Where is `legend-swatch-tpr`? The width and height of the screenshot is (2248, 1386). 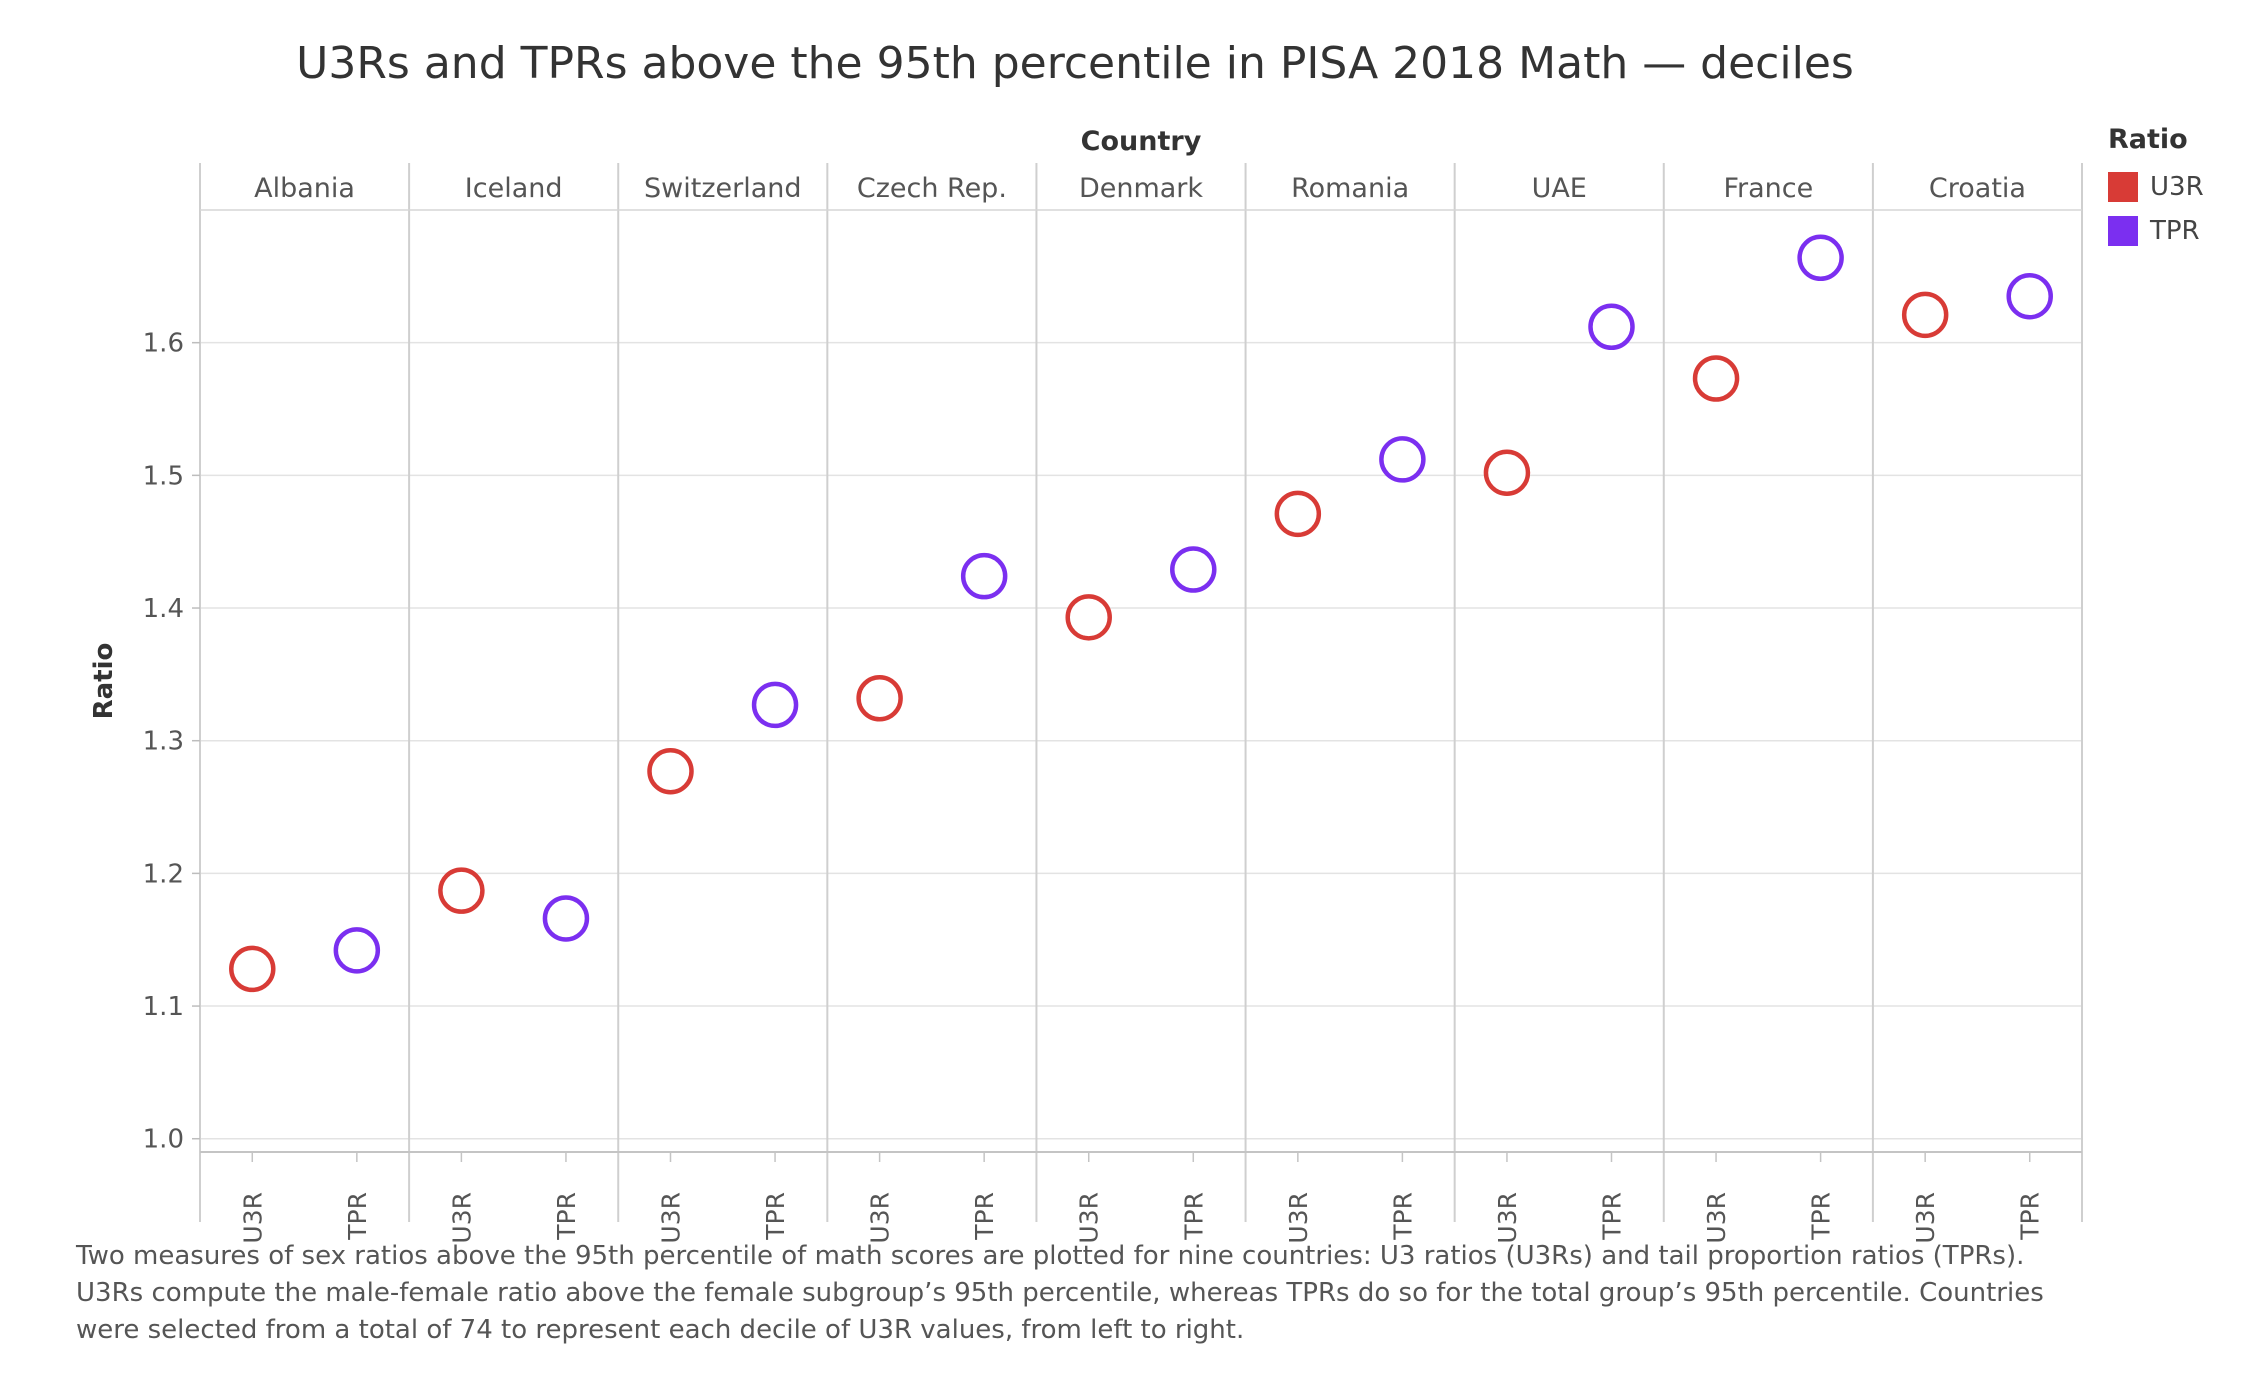
legend-swatch-tpr is located at coordinates (2123, 231).